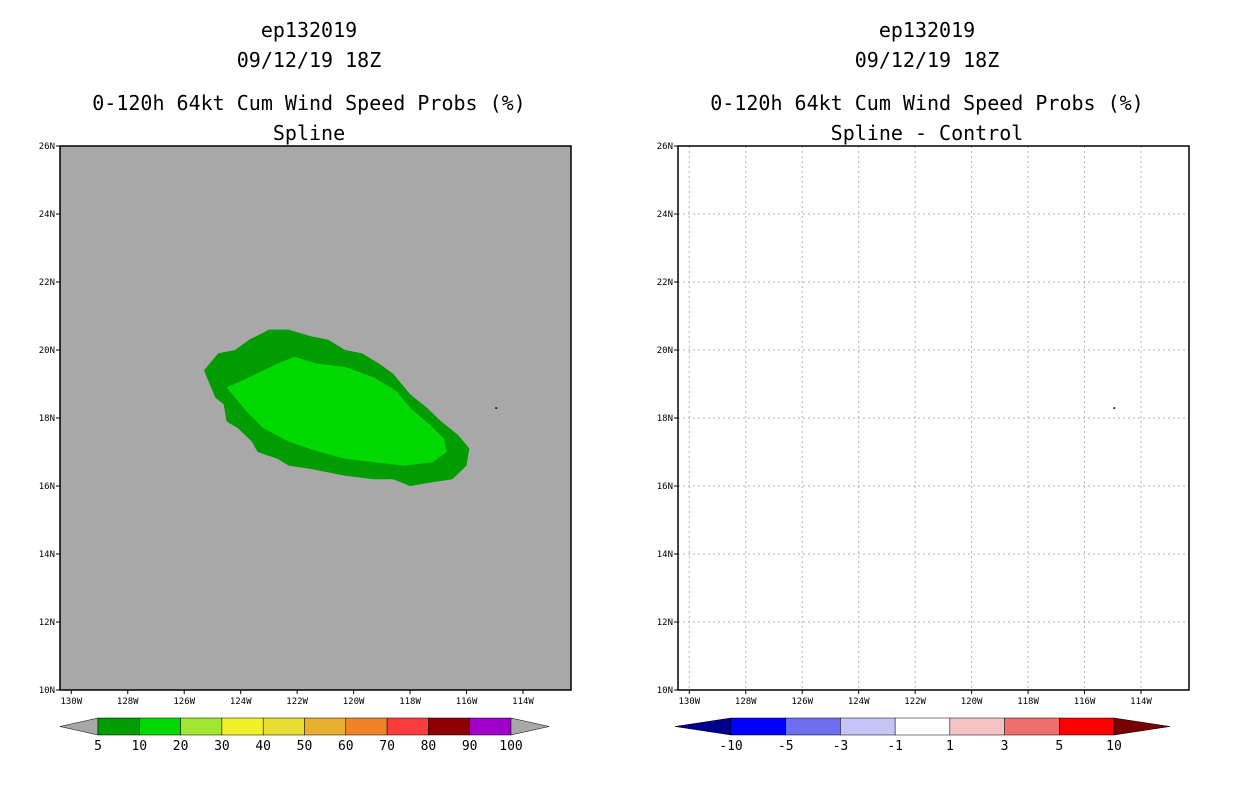  Describe the element at coordinates (429, 746) in the screenshot. I see `colorbar-label: 80` at that location.